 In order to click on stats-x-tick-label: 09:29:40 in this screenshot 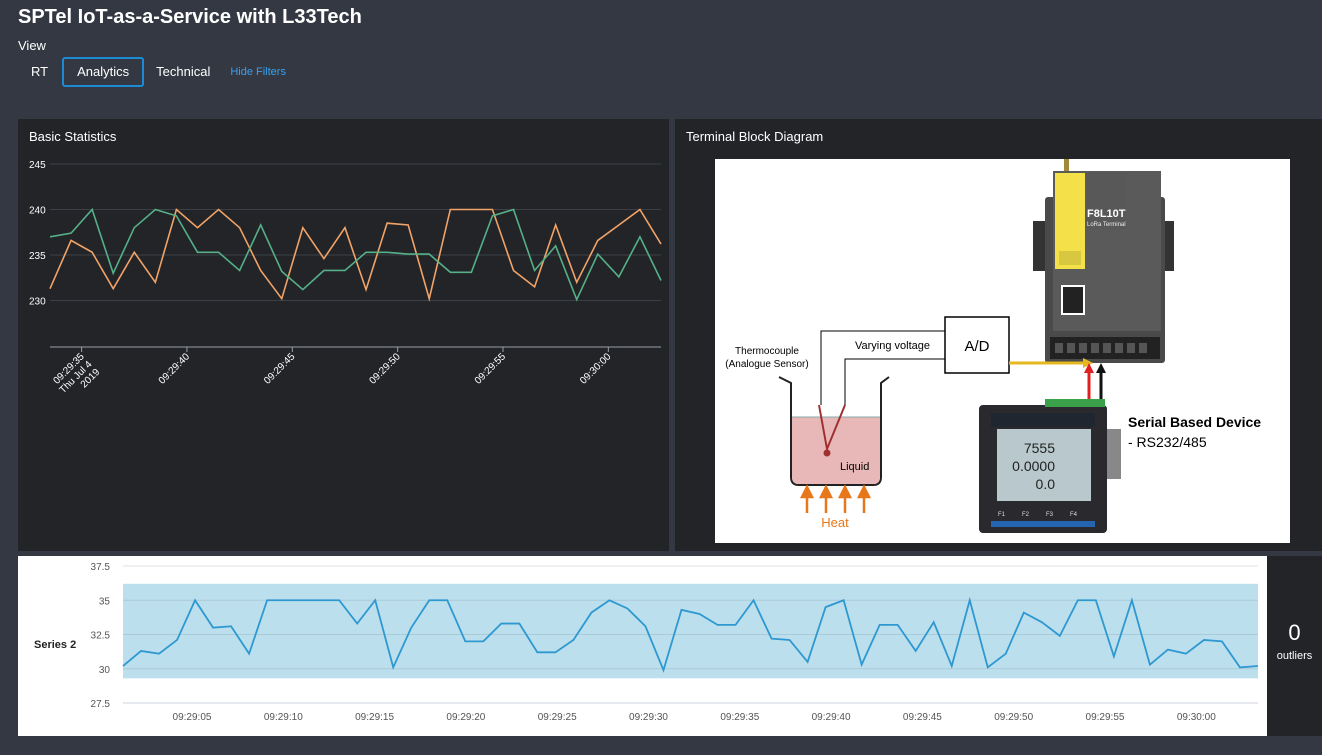, I will do `click(175, 369)`.